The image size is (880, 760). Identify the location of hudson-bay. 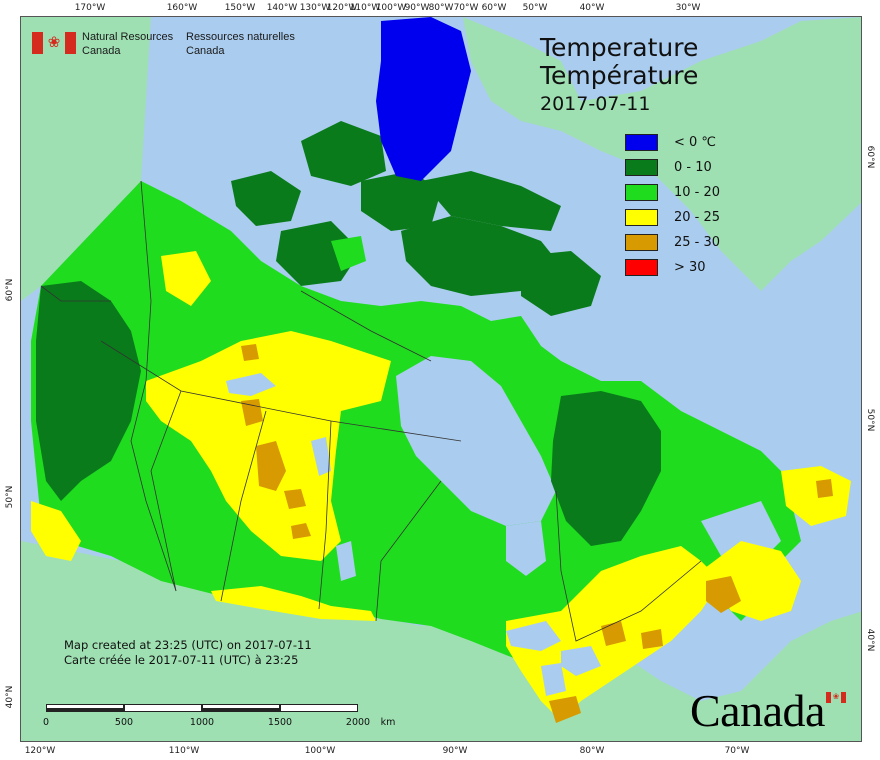
(476, 441).